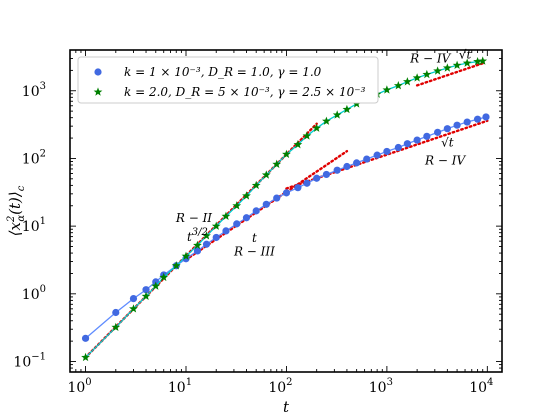 The height and width of the screenshot is (420, 560). I want to click on annotation-label: t, so click(254, 238).